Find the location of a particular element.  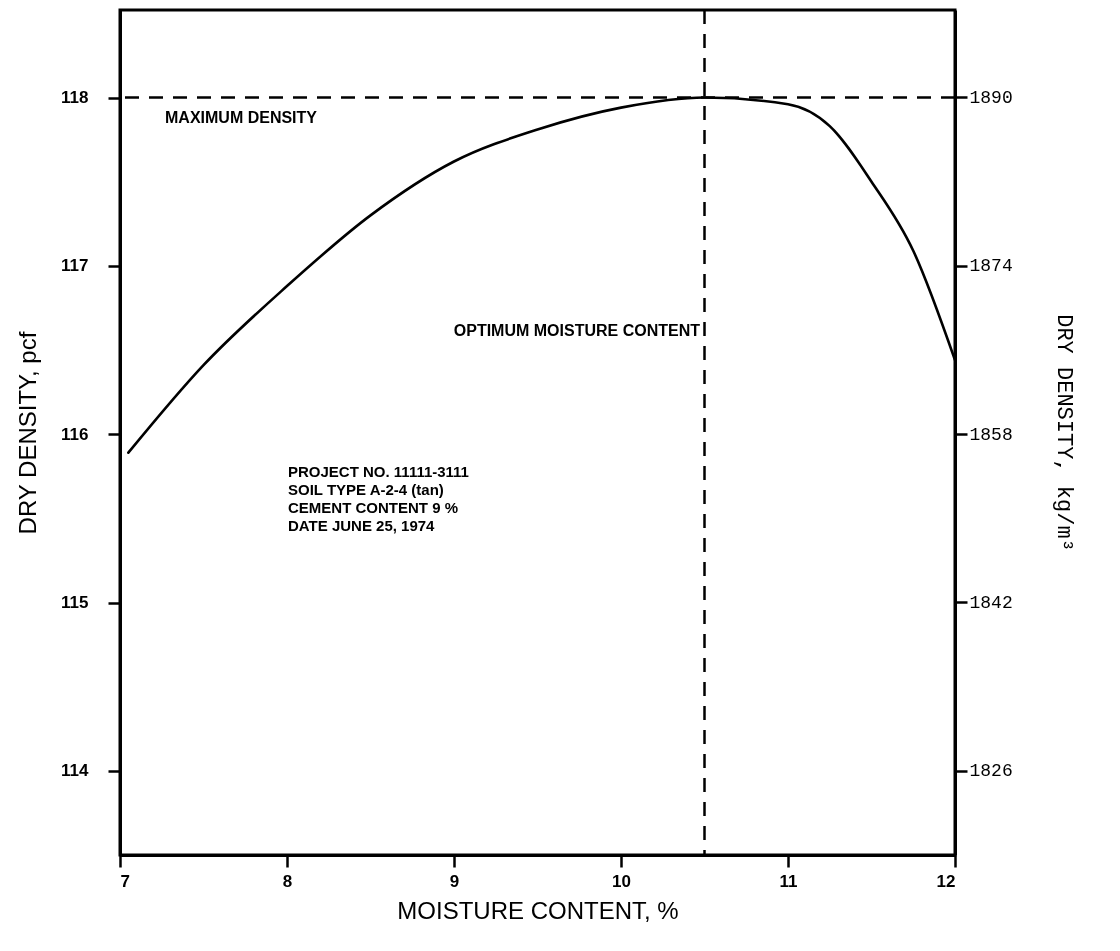

x-axis-title: MOISTURE CONTENT, % is located at coordinates (538, 910).